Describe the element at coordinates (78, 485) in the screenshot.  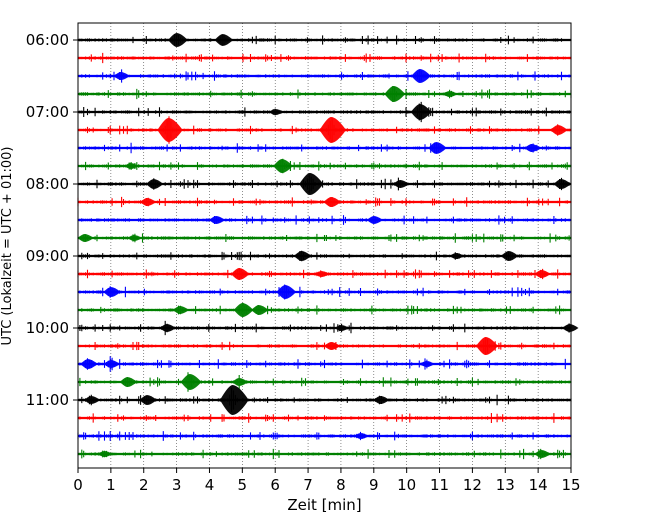
I see `x-tick-label: 0` at that location.